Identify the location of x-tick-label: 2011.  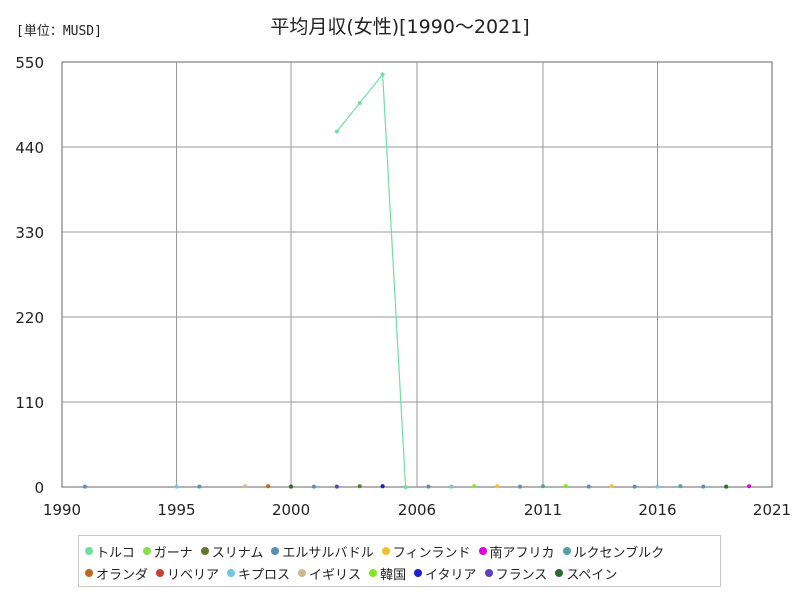
(543, 510).